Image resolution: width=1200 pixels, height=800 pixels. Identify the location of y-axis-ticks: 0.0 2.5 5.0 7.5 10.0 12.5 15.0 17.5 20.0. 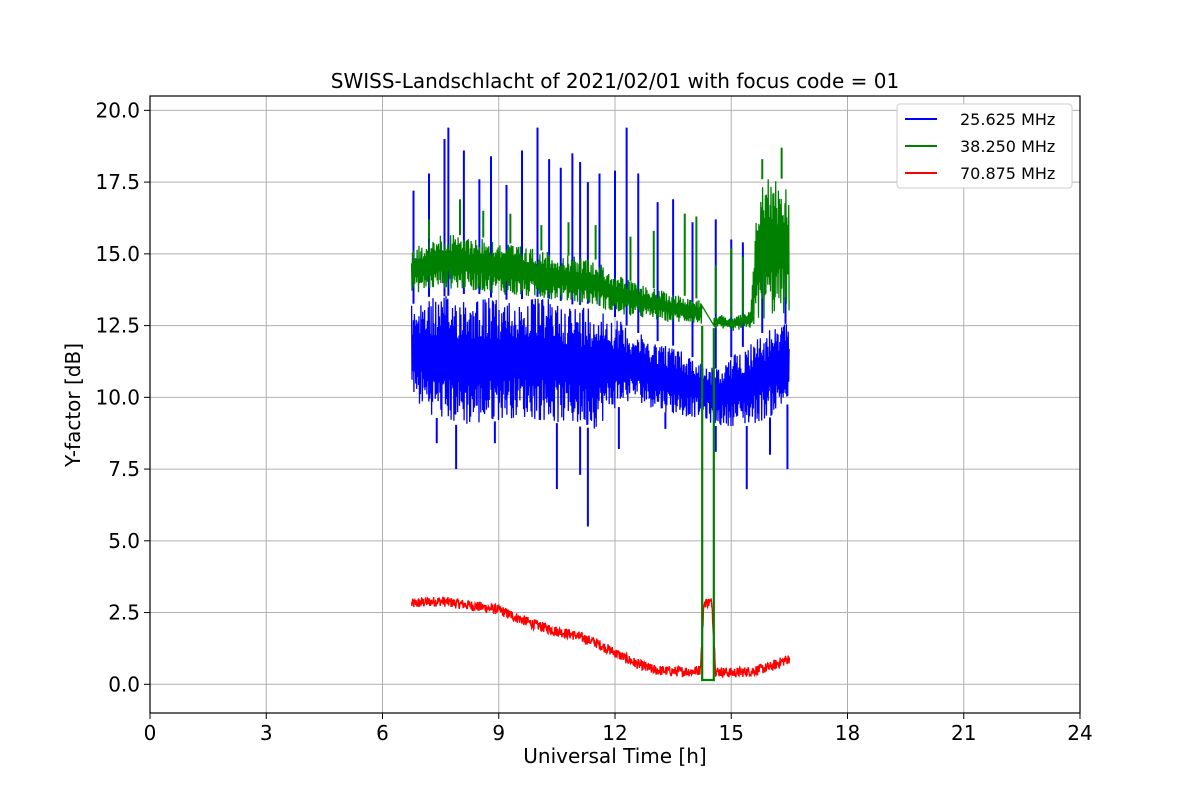
(122, 397).